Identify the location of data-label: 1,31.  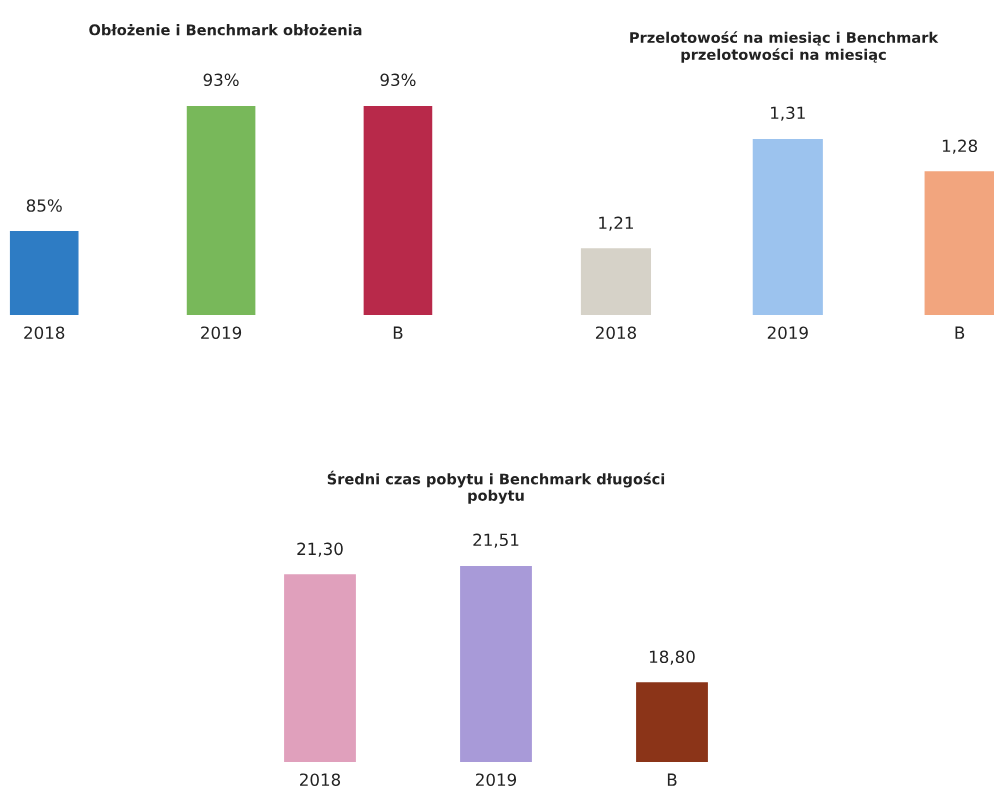
(788, 113).